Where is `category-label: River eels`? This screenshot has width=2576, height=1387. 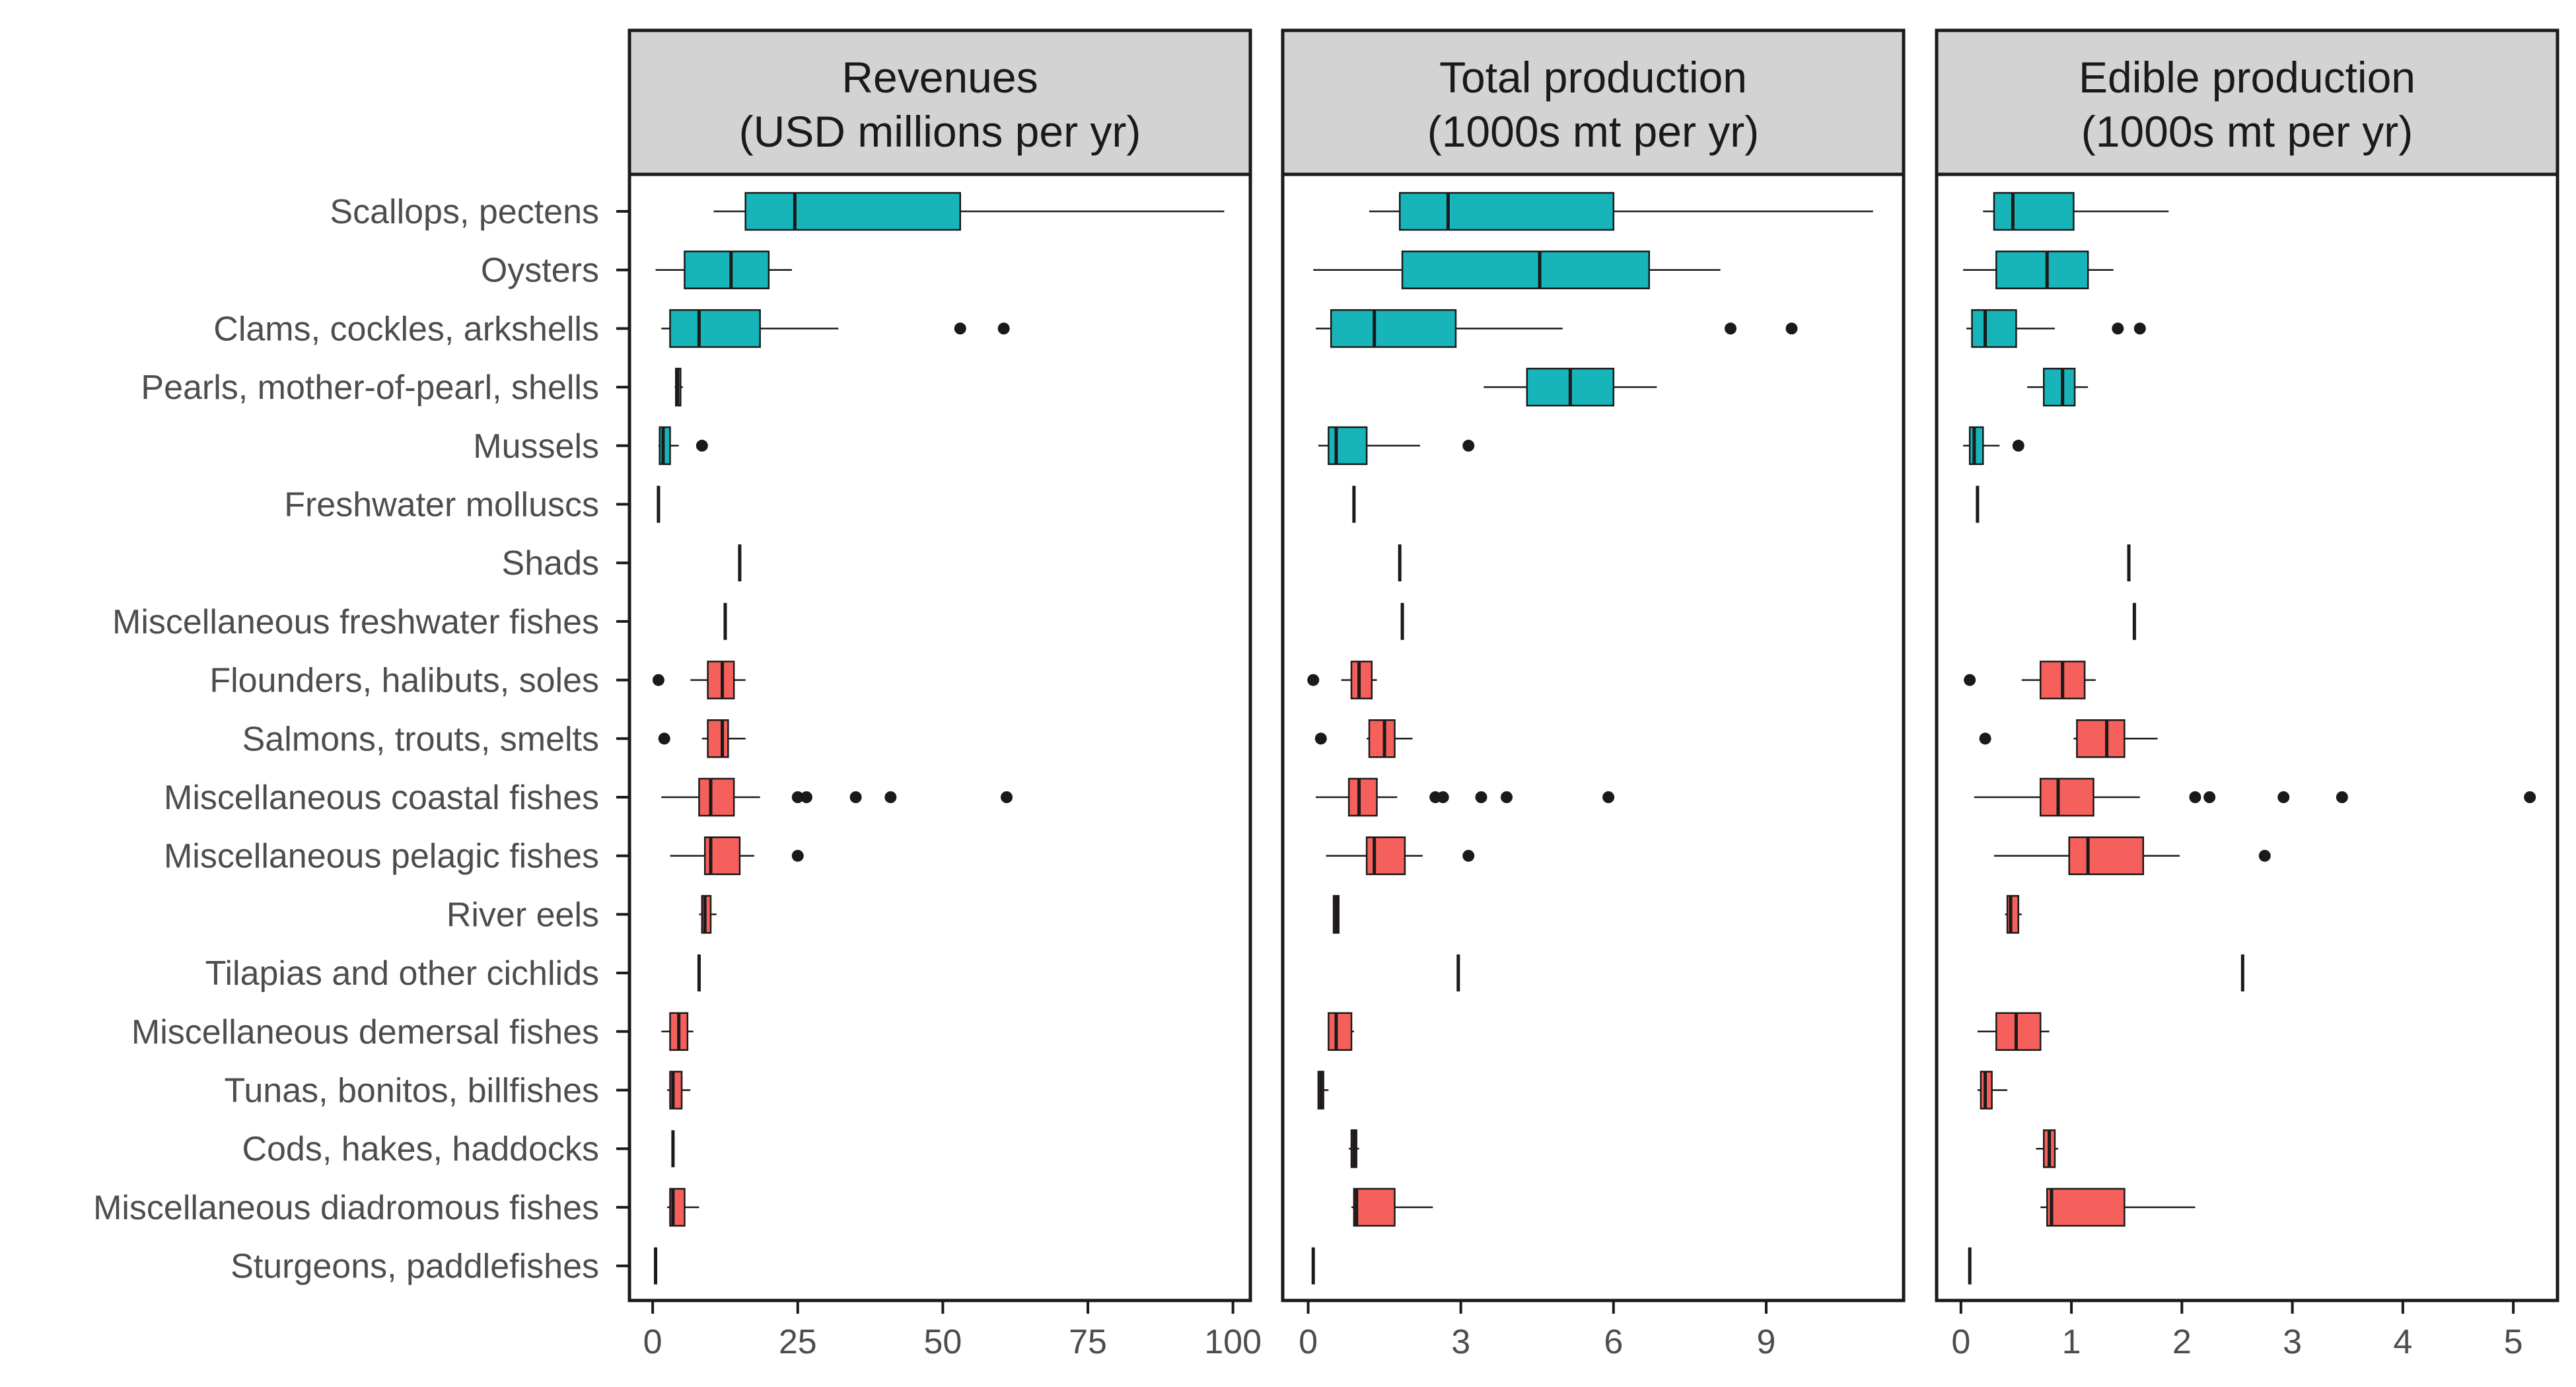 category-label: River eels is located at coordinates (523, 915).